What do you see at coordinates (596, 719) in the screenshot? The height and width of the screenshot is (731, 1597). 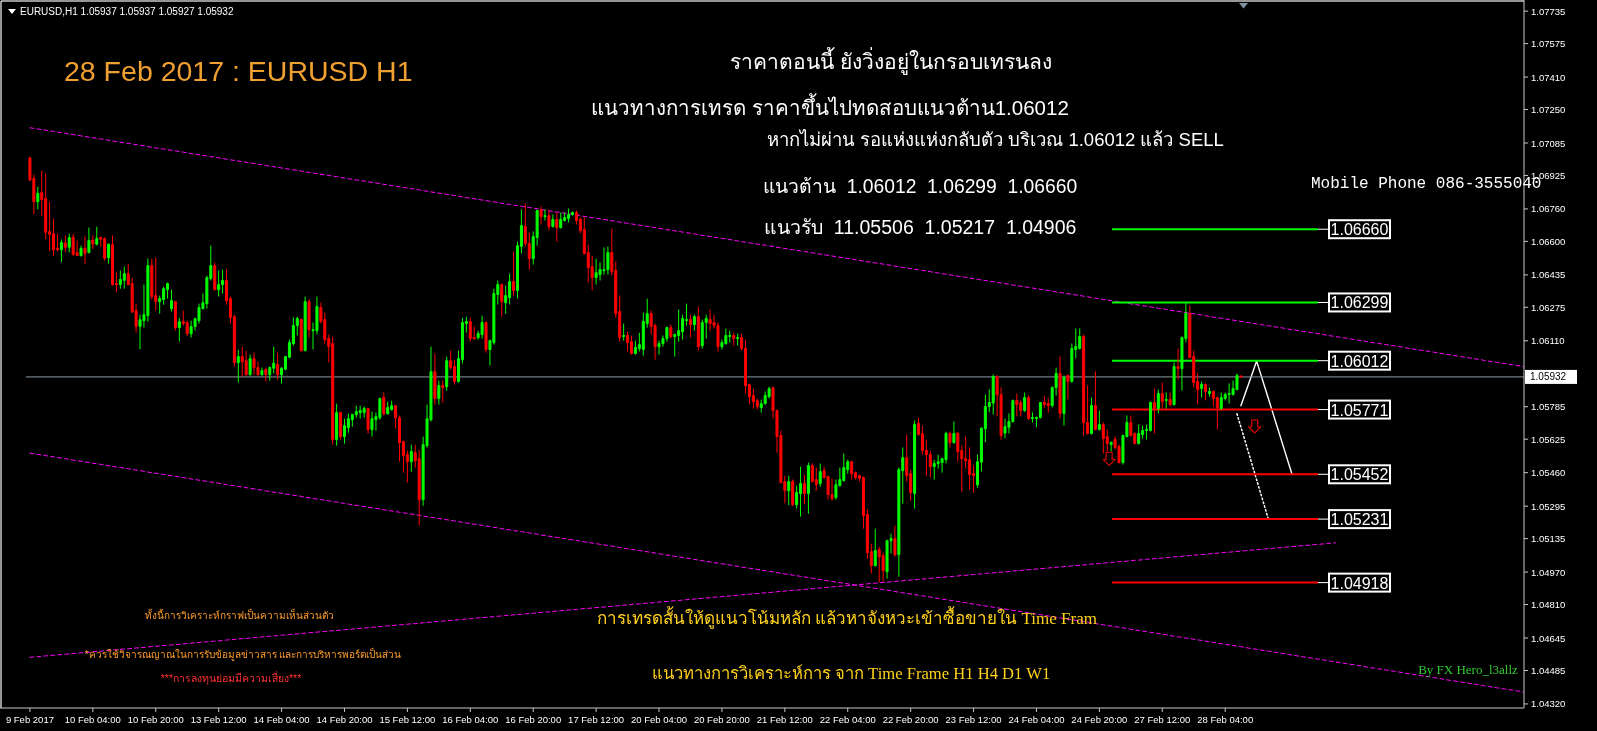 I see `x-tick-label: 17 Feb 12:00` at bounding box center [596, 719].